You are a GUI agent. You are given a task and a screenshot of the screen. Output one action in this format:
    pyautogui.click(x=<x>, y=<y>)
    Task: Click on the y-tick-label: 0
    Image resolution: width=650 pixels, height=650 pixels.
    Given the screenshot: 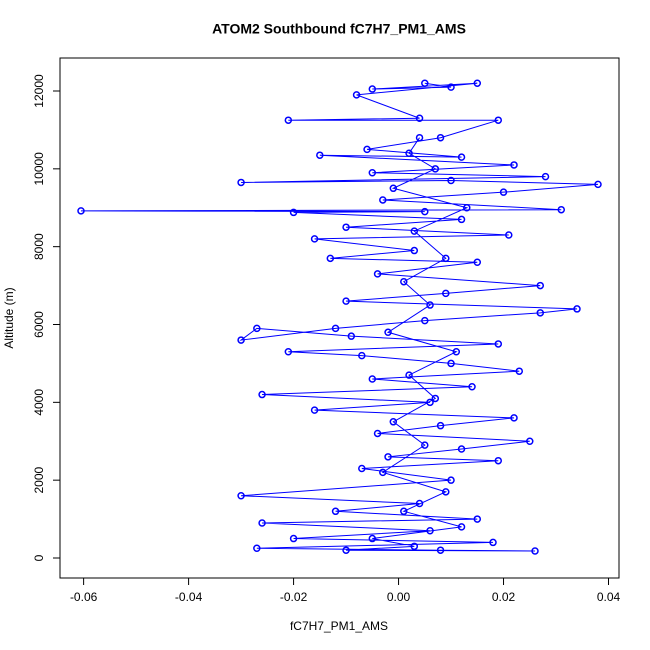 What is the action you would take?
    pyautogui.click(x=39, y=557)
    